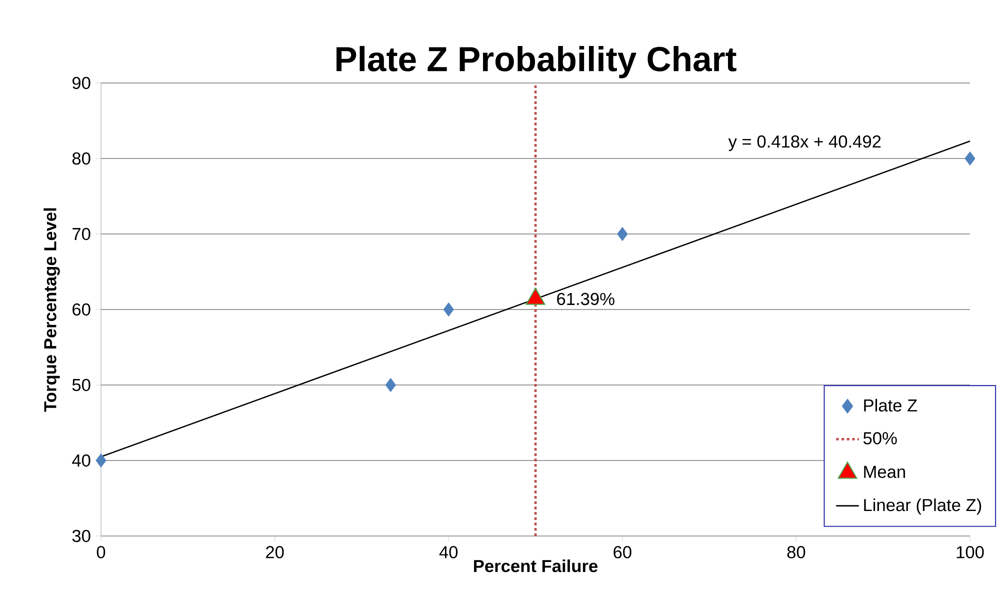 Image resolution: width=997 pixels, height=616 pixels. Describe the element at coordinates (275, 552) in the screenshot. I see `x-tick-label: 20` at that location.